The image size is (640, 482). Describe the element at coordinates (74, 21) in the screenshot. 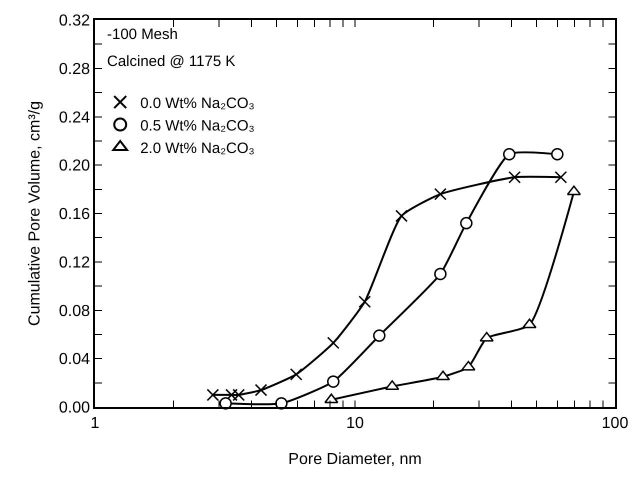

I see `y-tick-label: 0.32` at that location.